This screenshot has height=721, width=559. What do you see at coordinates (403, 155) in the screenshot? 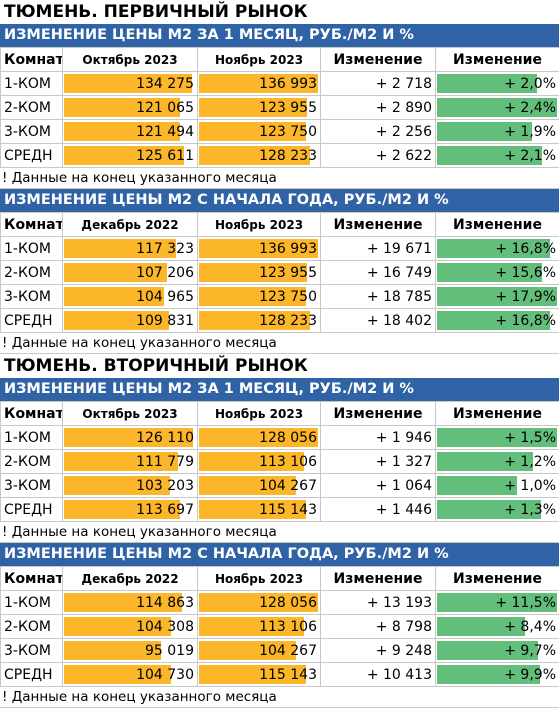
I see `cell-text: + 2 622` at bounding box center [403, 155].